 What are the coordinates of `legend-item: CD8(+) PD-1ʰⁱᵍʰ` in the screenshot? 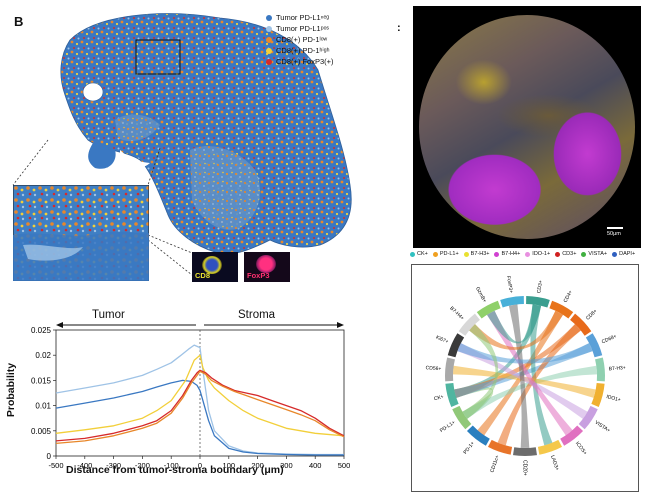 It's located at (300, 50).